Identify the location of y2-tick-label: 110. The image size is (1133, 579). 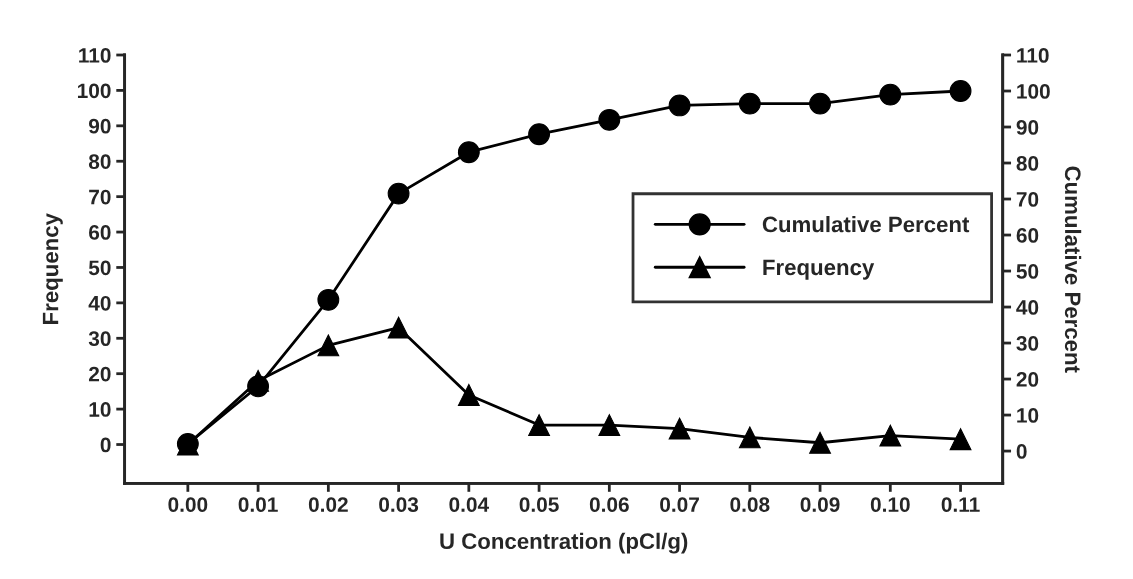
(1033, 55).